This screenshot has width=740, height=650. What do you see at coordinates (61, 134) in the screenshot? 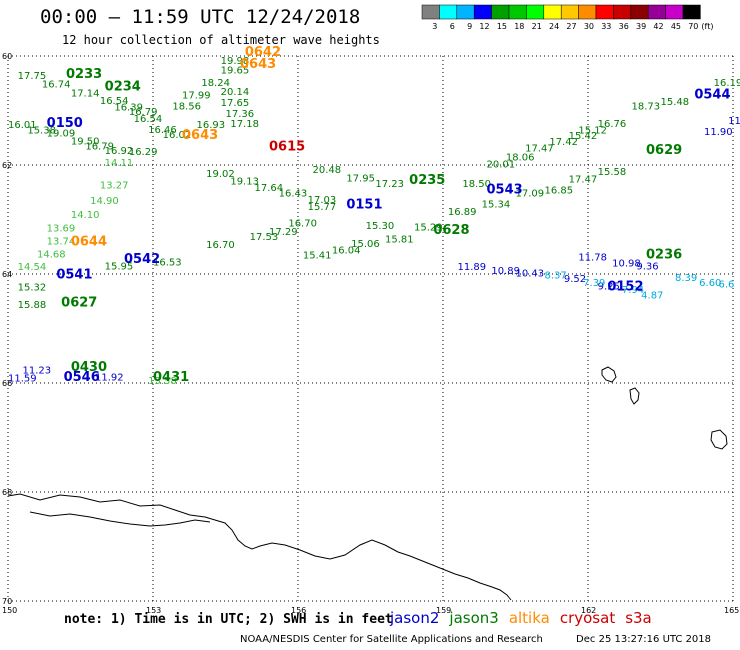
I see `swh-value: 19.09` at bounding box center [61, 134].